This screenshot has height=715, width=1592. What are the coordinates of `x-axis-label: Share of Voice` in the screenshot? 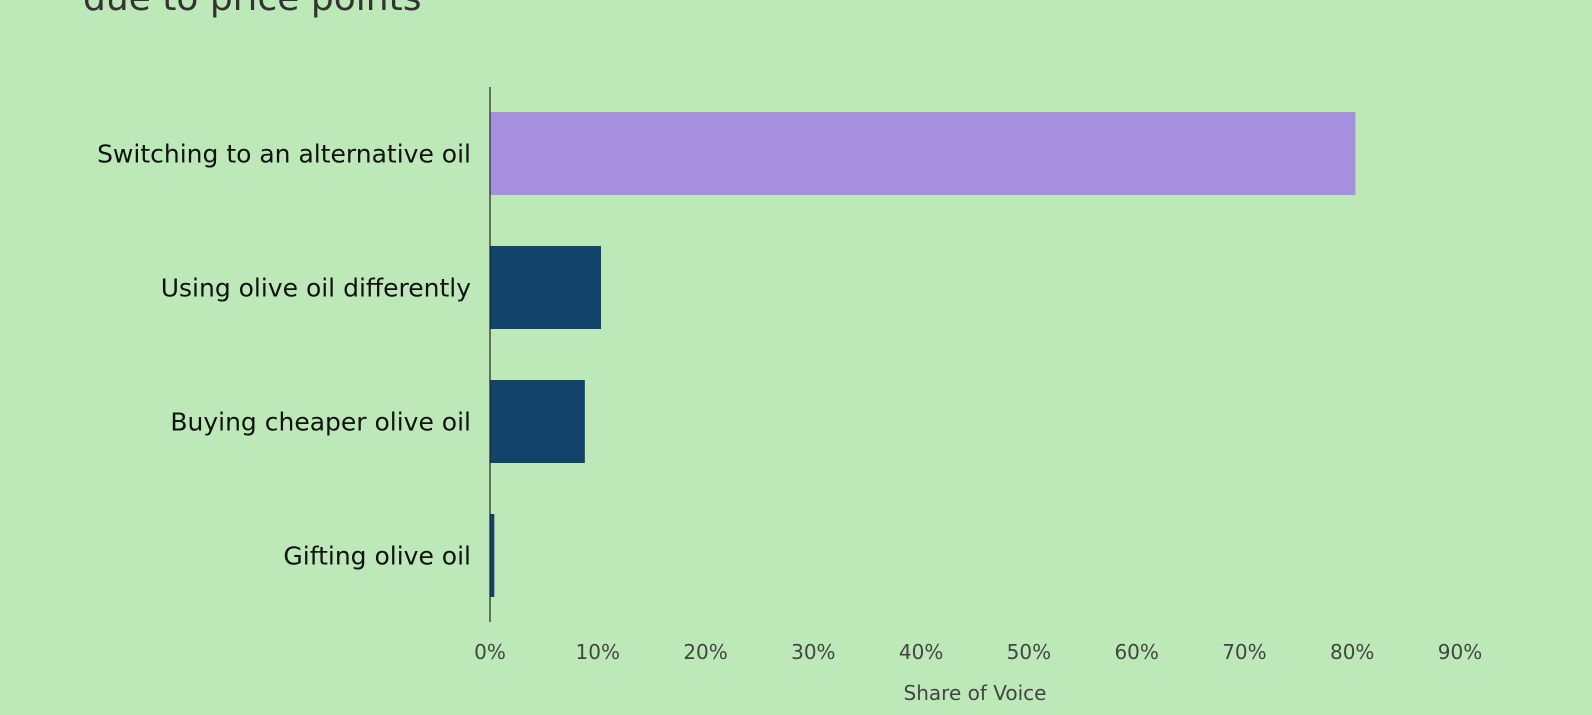 It's located at (975, 693).